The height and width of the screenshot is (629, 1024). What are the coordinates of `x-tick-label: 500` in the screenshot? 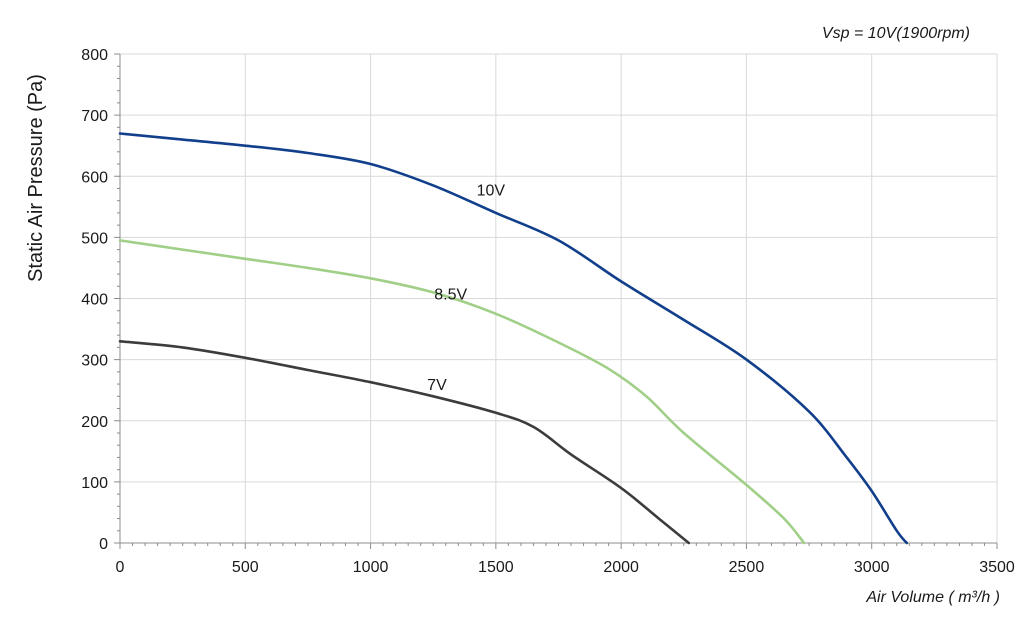 It's located at (245, 567).